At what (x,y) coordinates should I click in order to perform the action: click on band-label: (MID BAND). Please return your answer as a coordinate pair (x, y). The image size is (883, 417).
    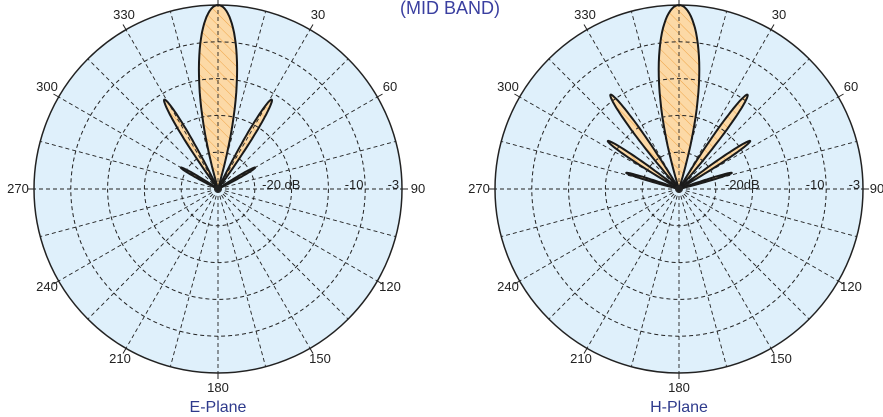
    Looking at the image, I should click on (450, 9).